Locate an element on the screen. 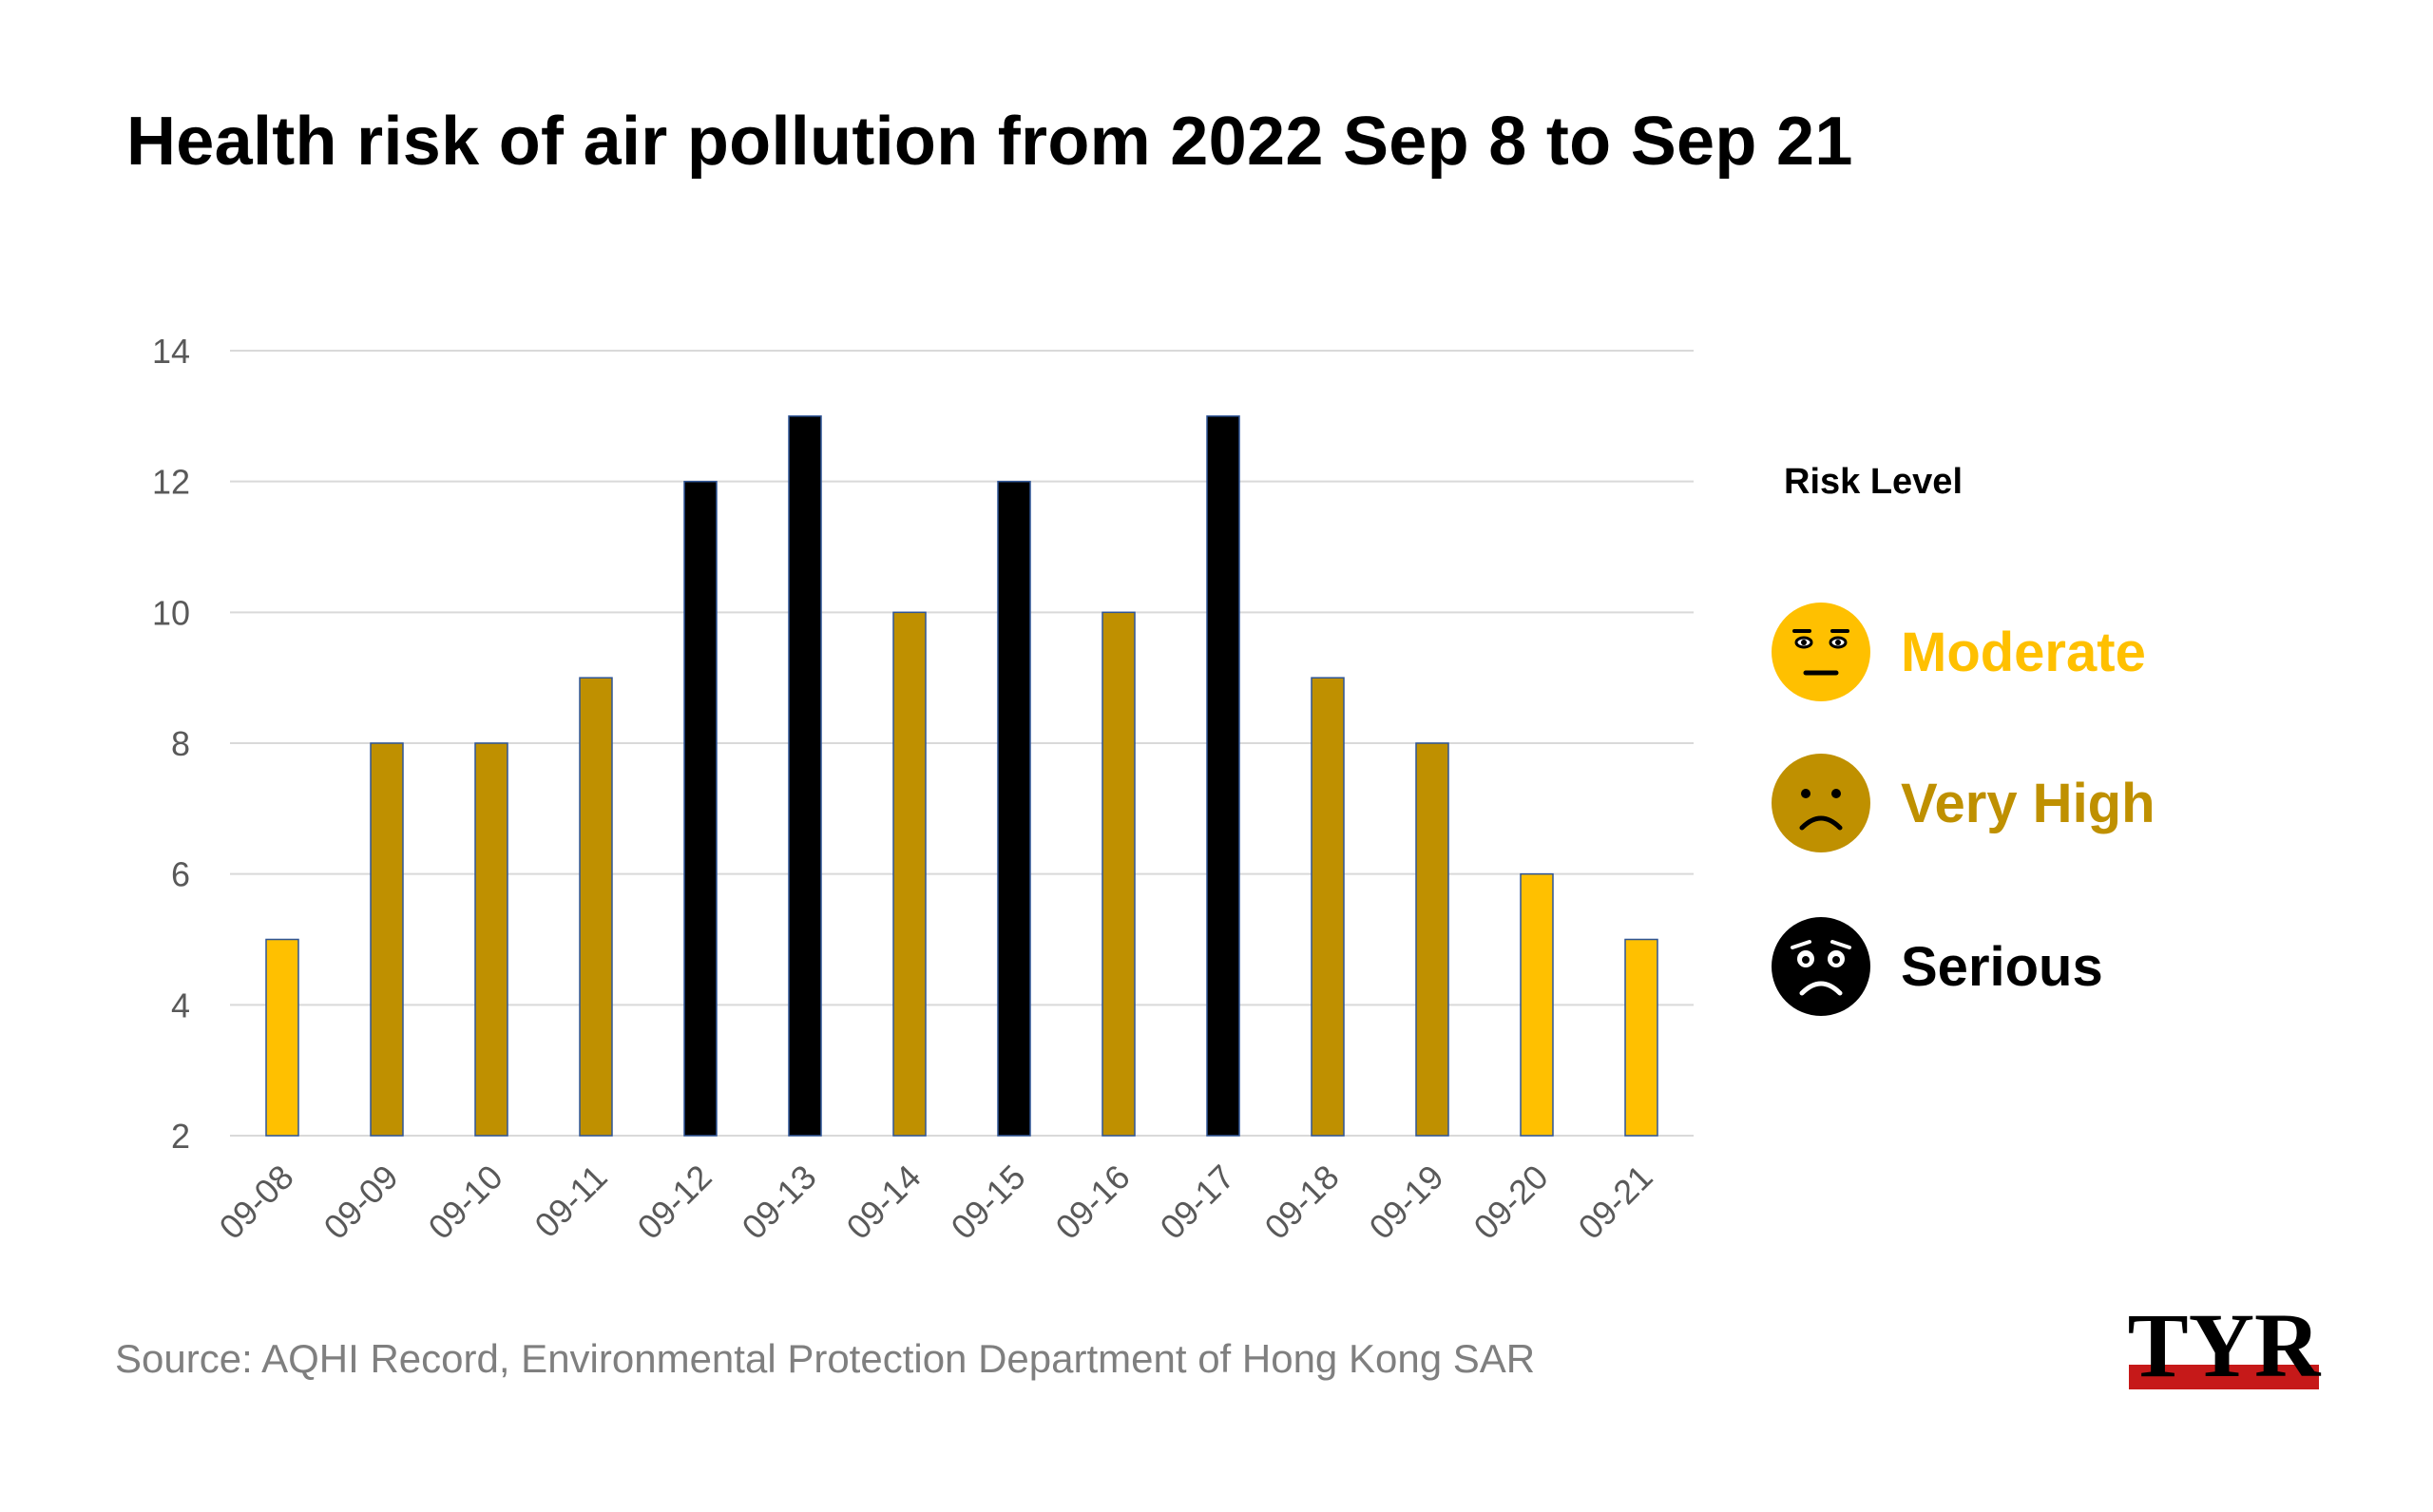  tyr-logo: TYR is located at coordinates (2223, 1349).